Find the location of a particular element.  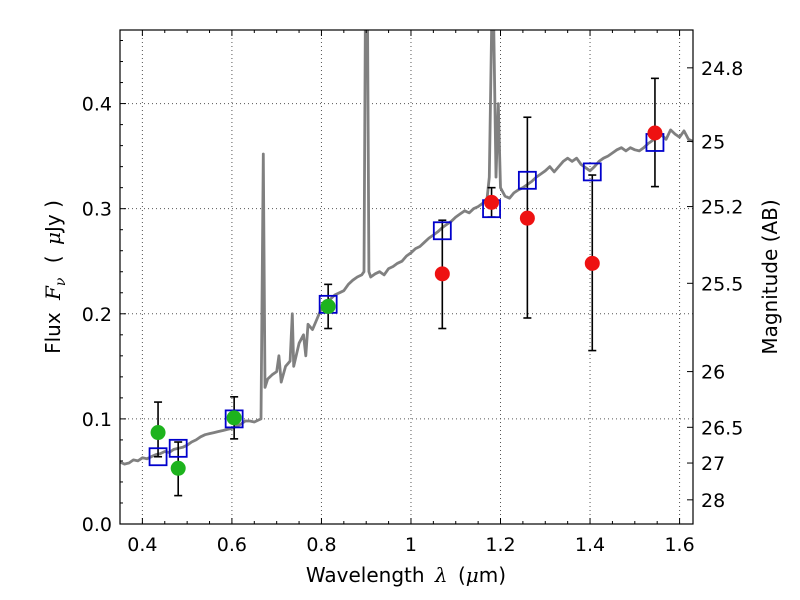

y-tick-label: 0.2 is located at coordinates (97, 315).